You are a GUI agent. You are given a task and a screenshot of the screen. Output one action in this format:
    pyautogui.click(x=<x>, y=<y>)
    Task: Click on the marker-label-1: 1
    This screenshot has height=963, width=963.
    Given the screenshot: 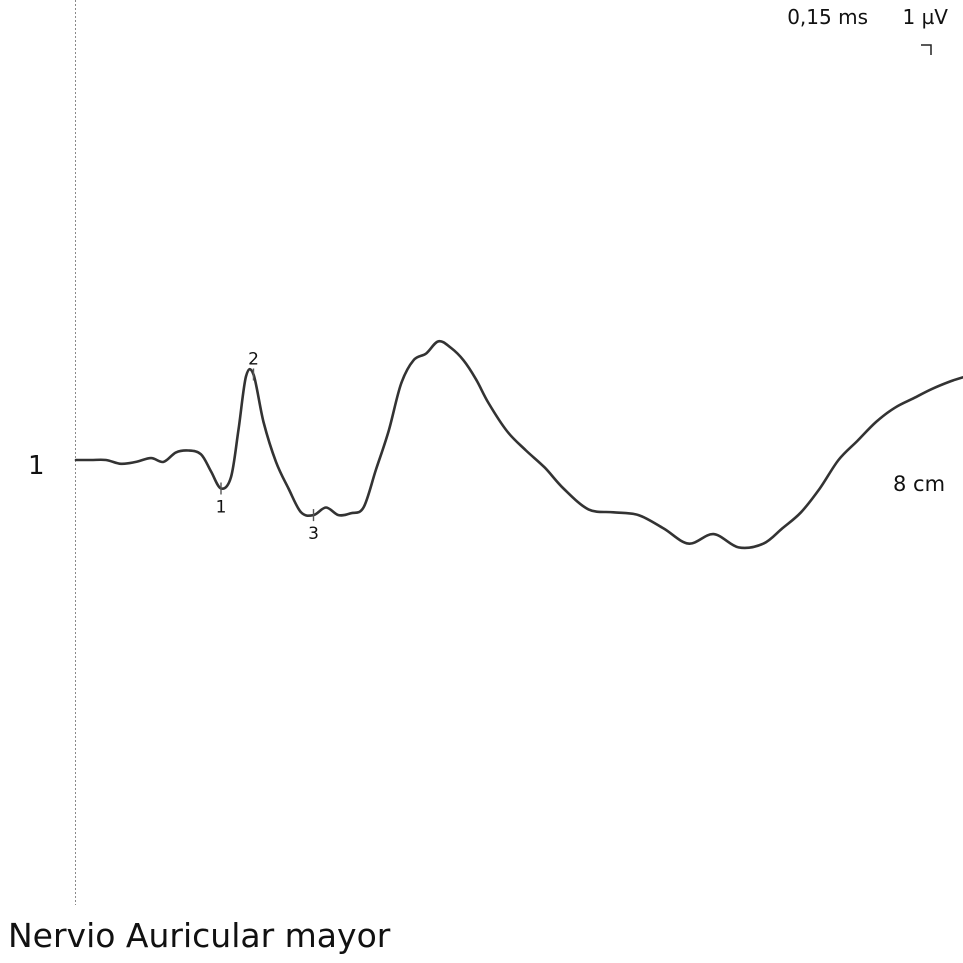 What is the action you would take?
    pyautogui.click(x=221, y=508)
    